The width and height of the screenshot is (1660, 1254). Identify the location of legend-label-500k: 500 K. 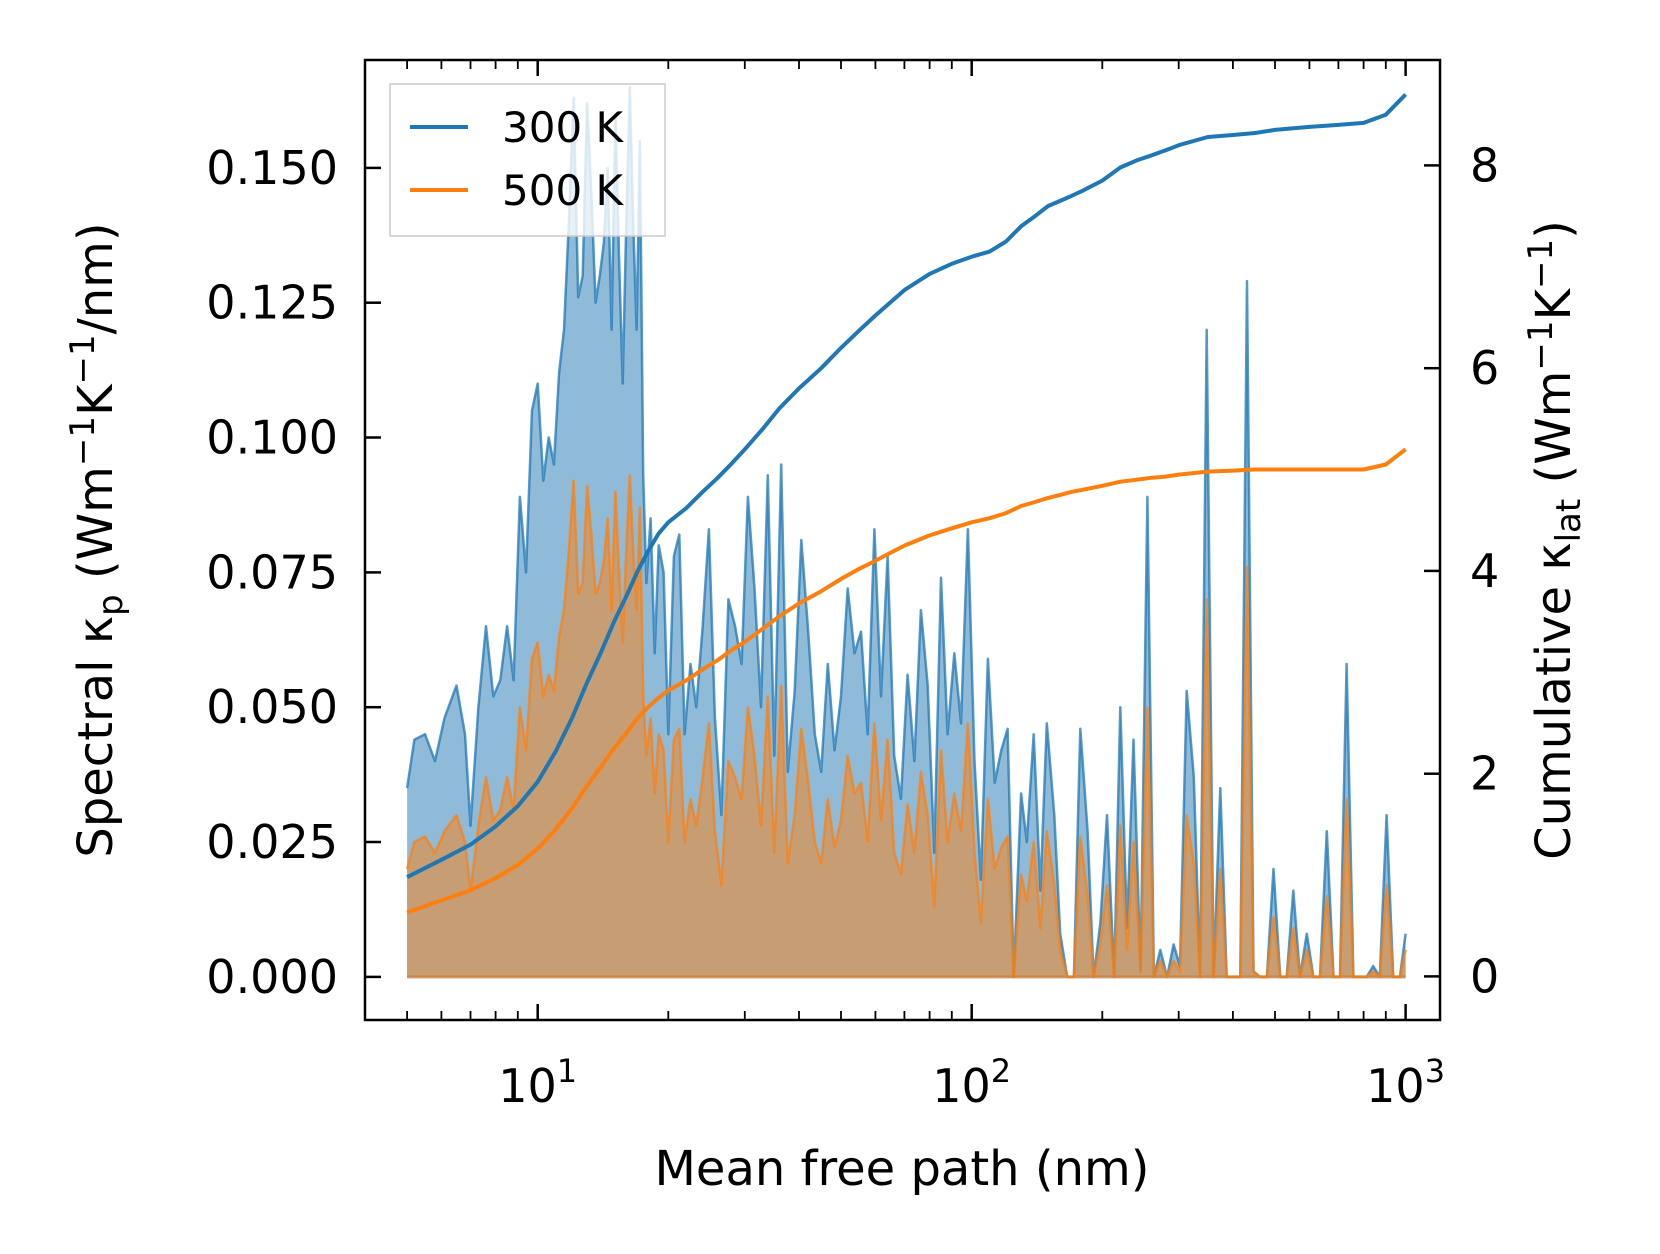
(563, 190).